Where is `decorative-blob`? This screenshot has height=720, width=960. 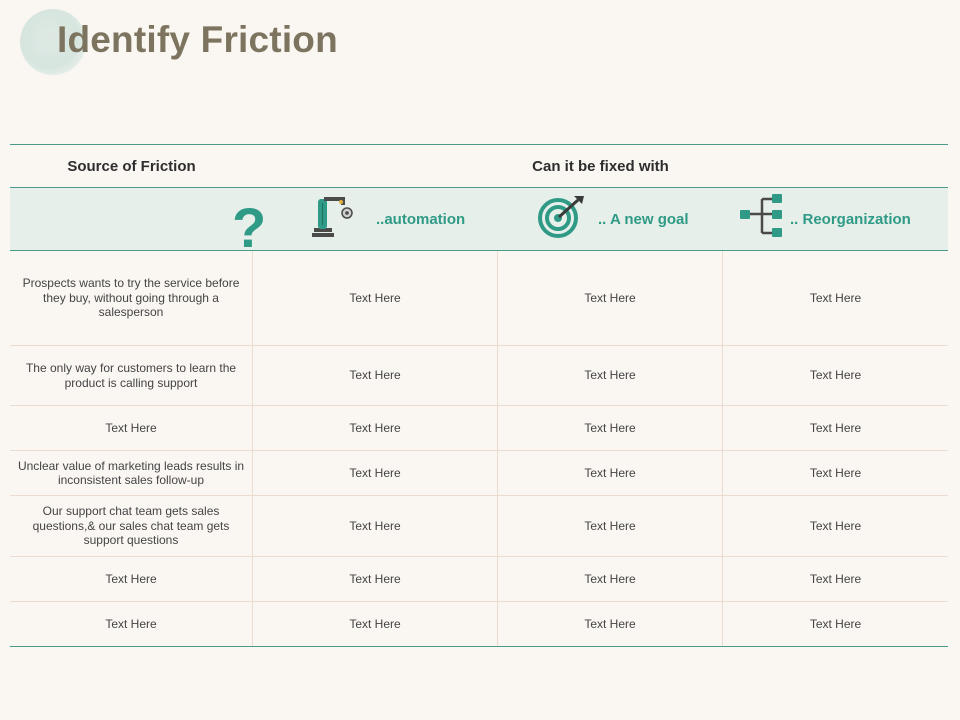 decorative-blob is located at coordinates (53, 42).